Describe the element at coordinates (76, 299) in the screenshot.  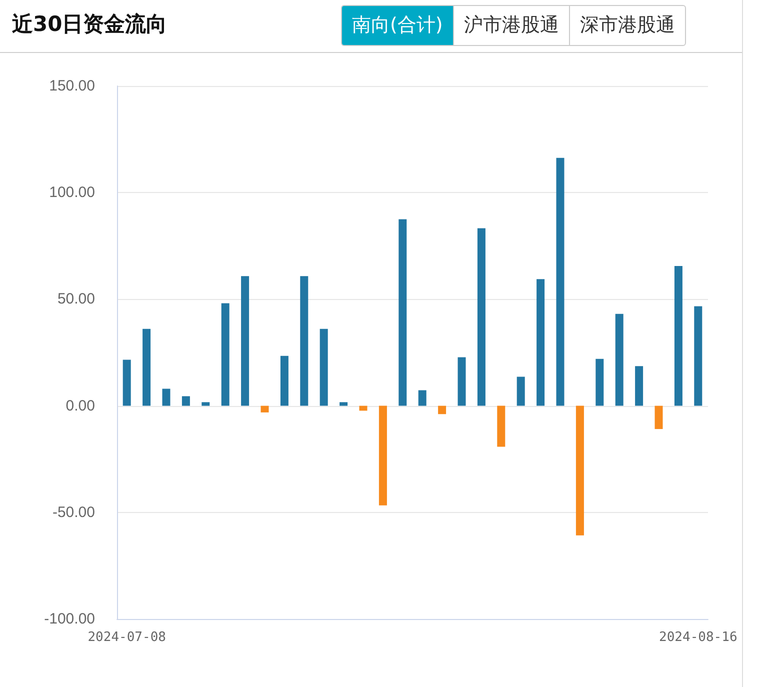
I see `y-tick-label: 50.00` at that location.